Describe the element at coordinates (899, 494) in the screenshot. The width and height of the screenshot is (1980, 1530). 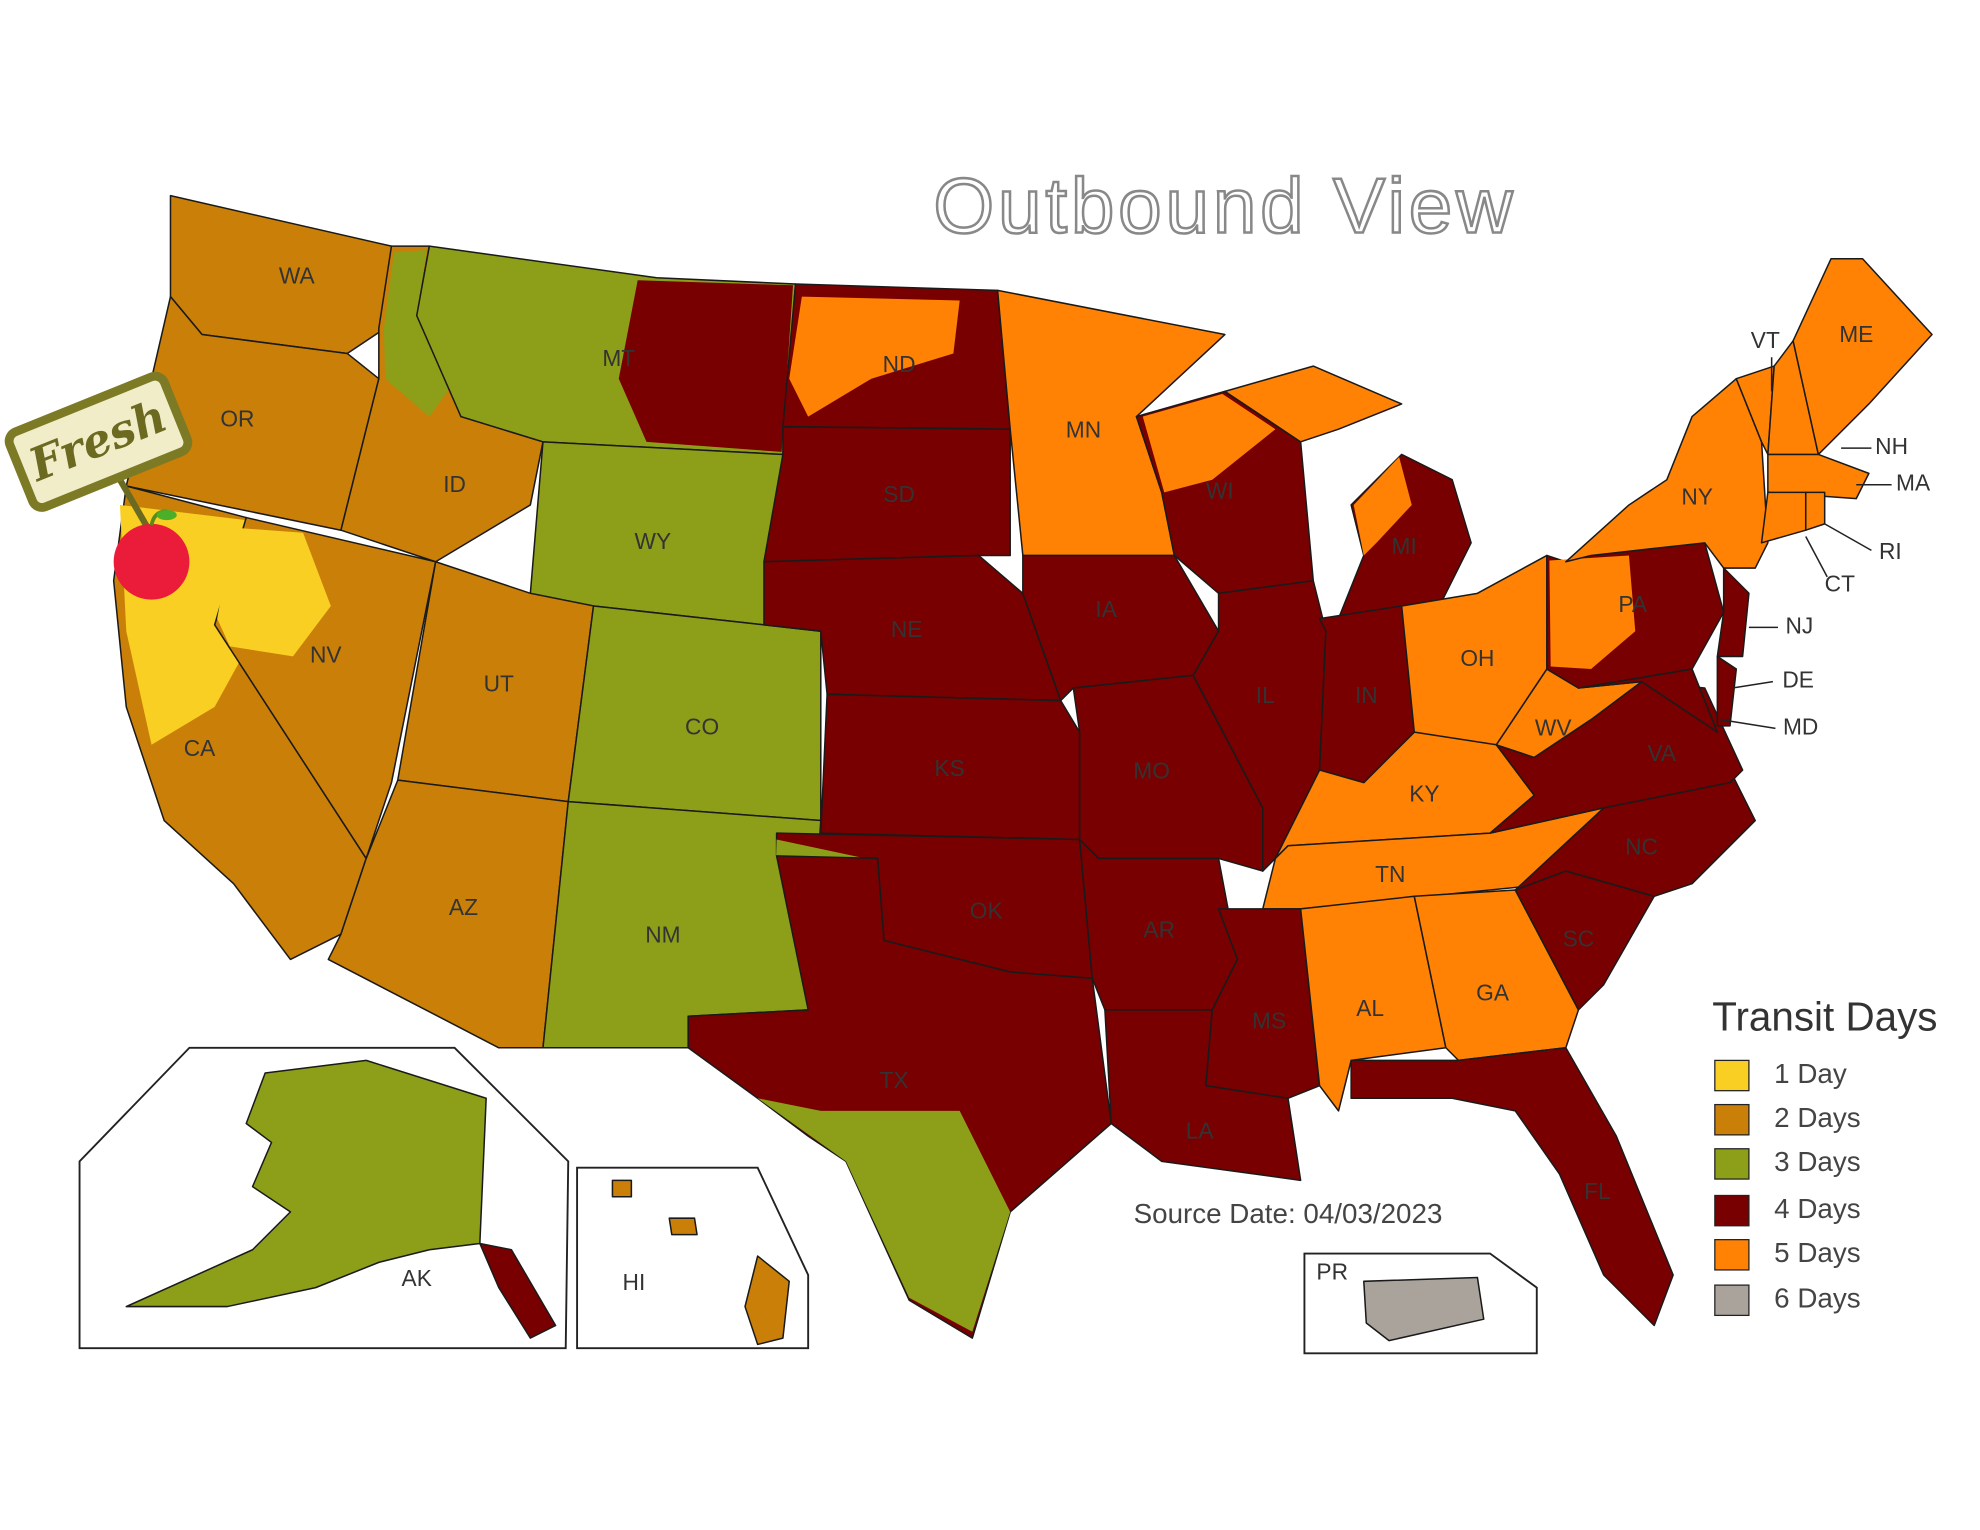
I see `state-label: SD` at that location.